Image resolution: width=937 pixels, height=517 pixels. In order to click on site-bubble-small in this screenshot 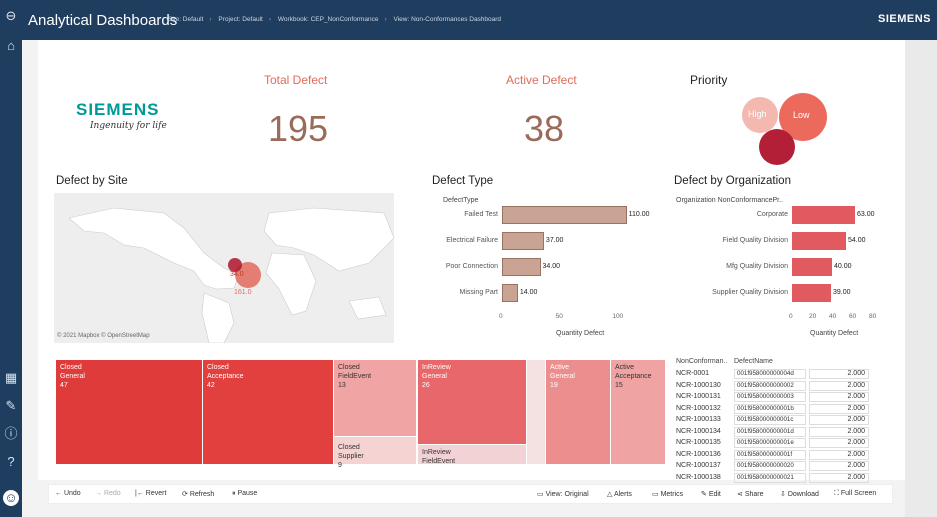, I will do `click(235, 265)`.